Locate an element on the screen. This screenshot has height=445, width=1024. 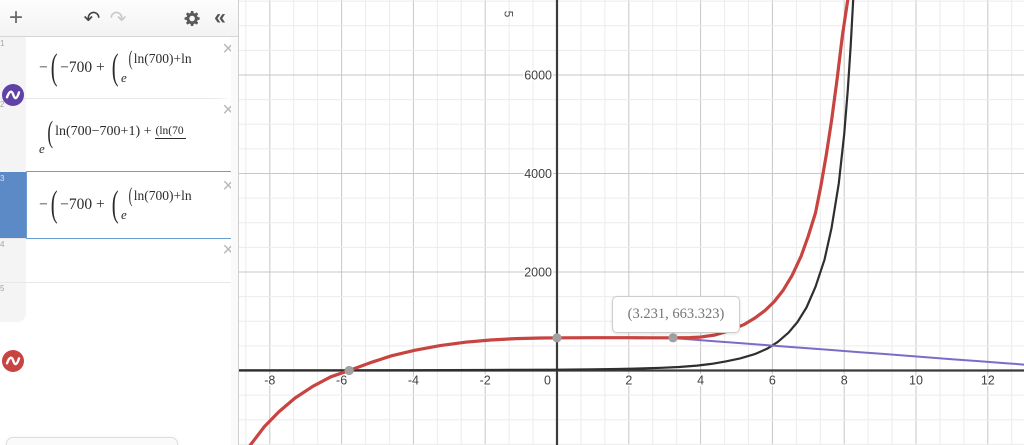
row-number: 5 is located at coordinates (2, 288).